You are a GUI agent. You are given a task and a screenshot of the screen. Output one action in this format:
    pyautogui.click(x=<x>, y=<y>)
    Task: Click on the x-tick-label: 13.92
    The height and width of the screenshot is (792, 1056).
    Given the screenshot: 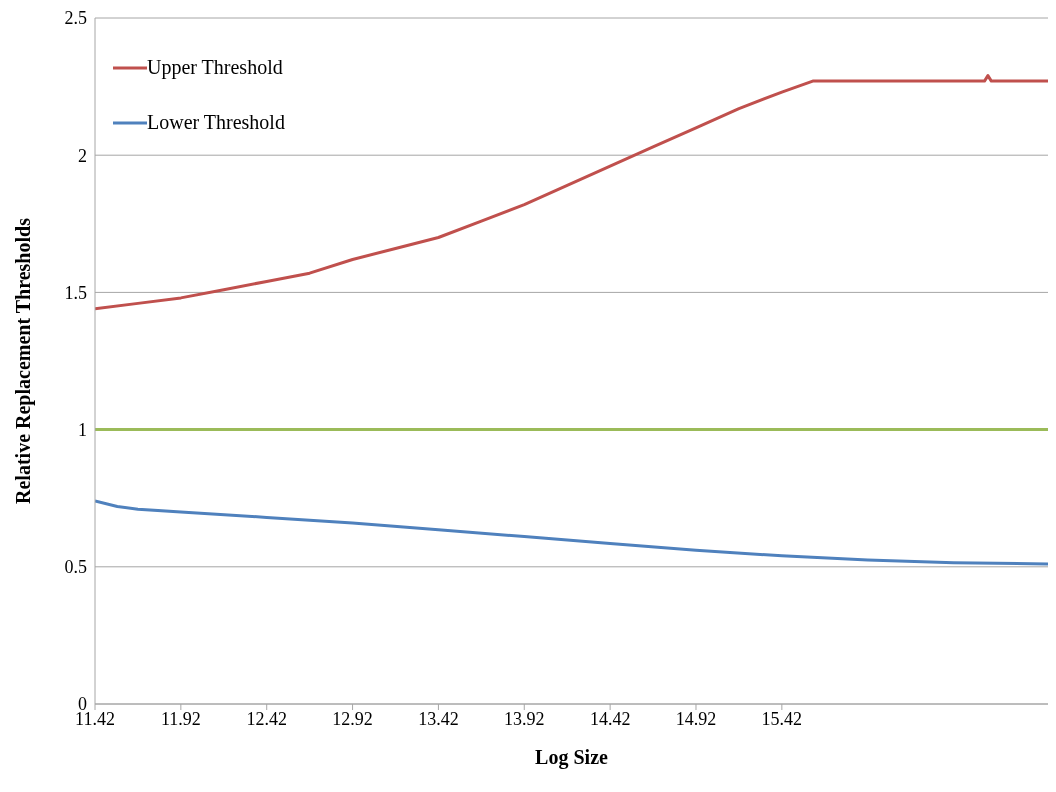 What is the action you would take?
    pyautogui.click(x=524, y=718)
    